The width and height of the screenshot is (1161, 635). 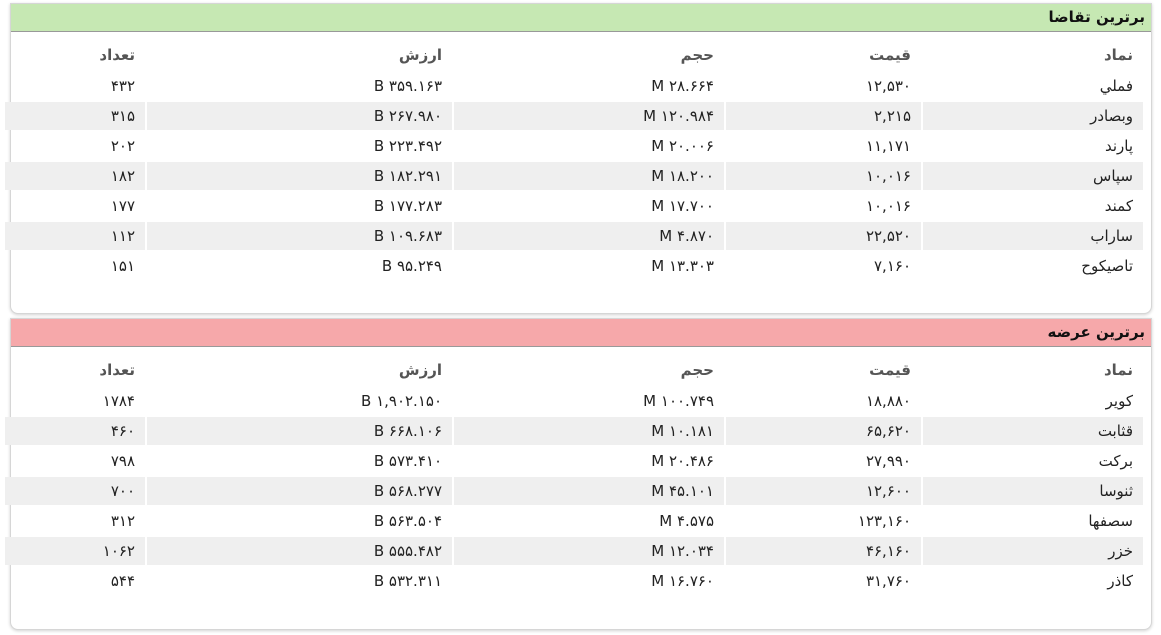 I want to click on table-cell: ۱۳.۳۰۳ M, so click(x=682, y=266).